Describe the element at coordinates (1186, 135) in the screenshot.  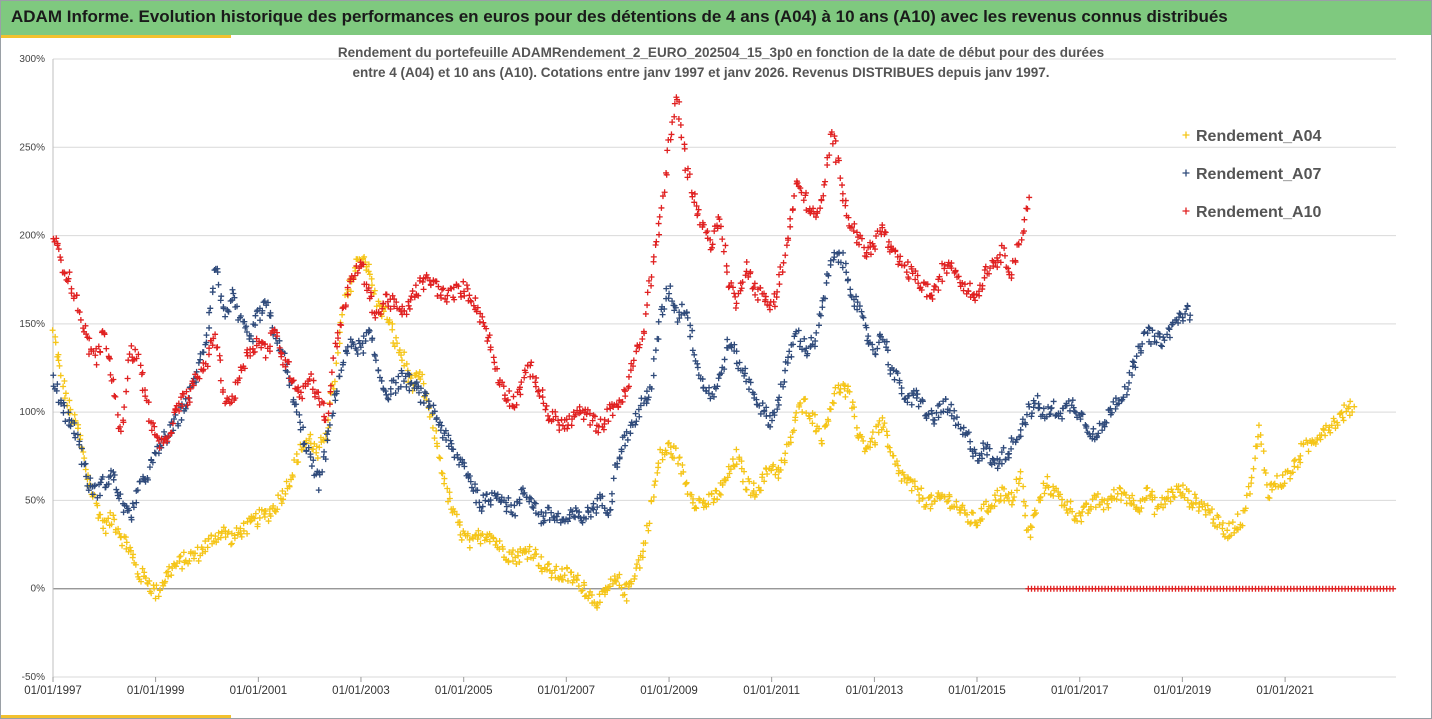
I see `legend-marker-a04` at that location.